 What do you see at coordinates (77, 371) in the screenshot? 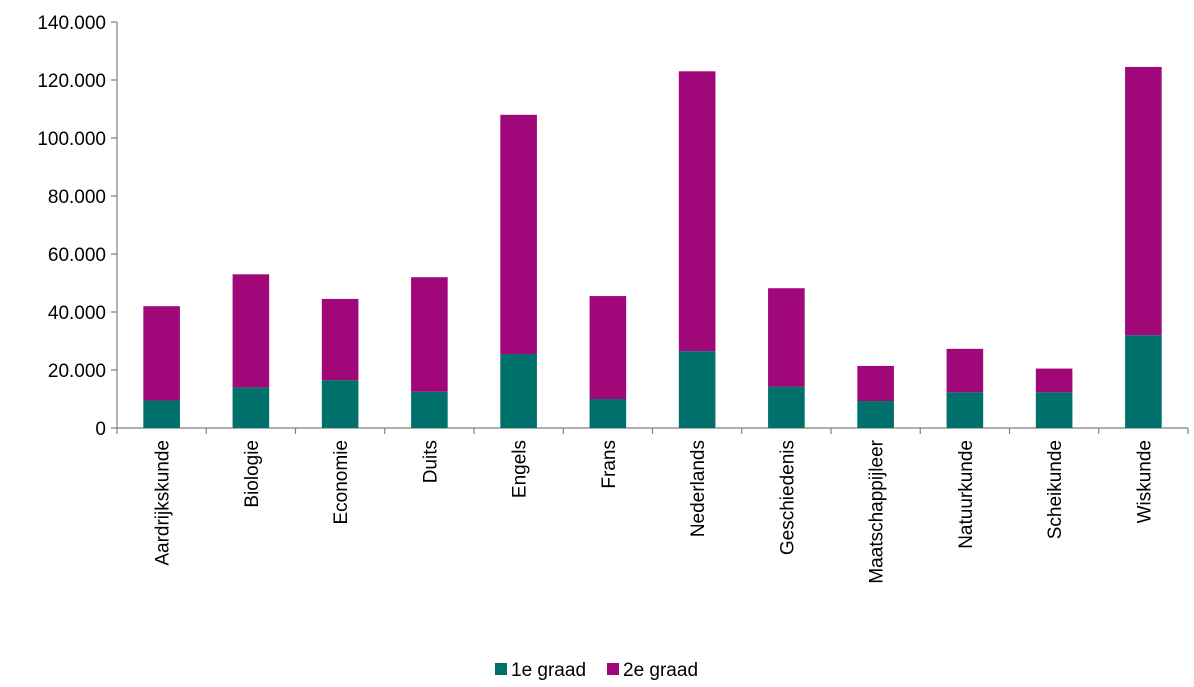
I see `y-tick-label: 20.000` at bounding box center [77, 371].